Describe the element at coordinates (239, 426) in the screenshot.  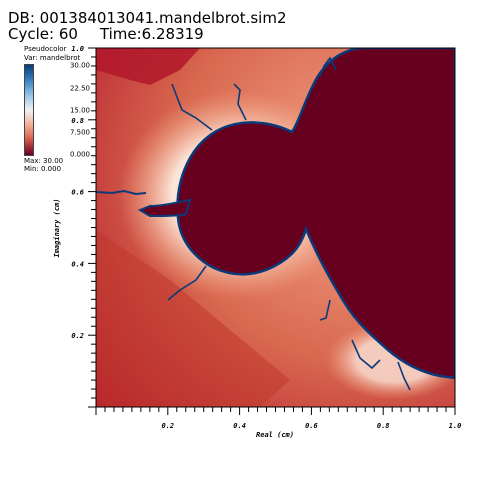
I see `x-tick-label: 0.4` at that location.